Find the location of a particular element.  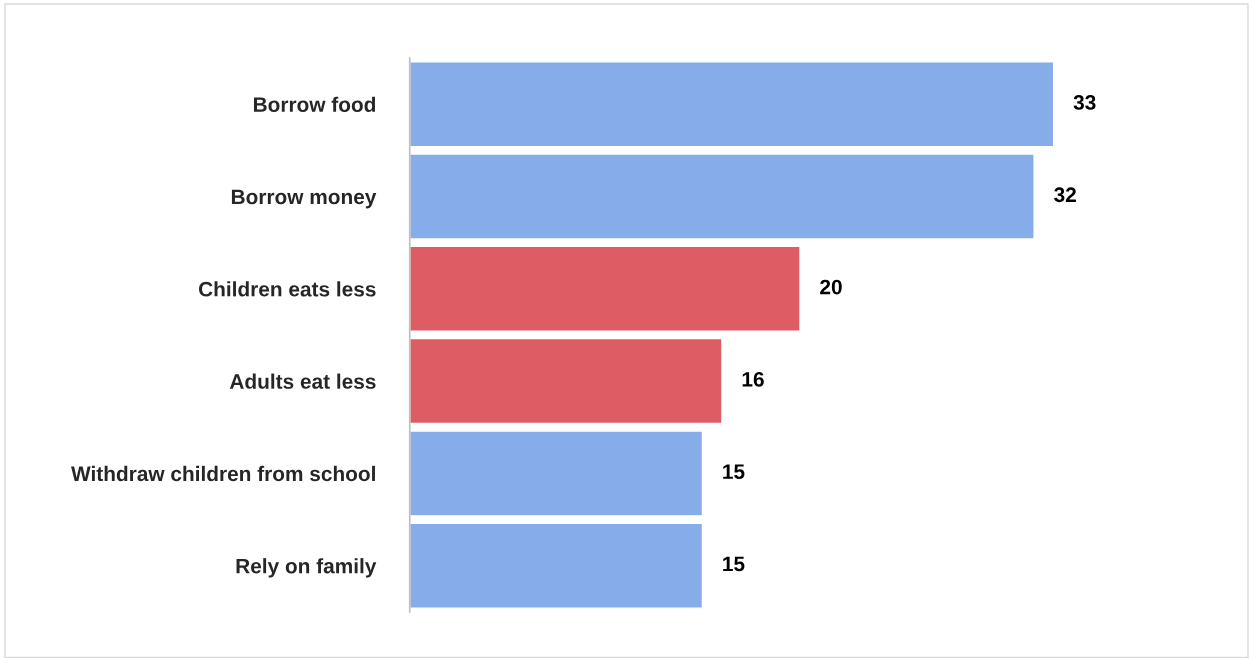

data-label: 16 is located at coordinates (753, 379).